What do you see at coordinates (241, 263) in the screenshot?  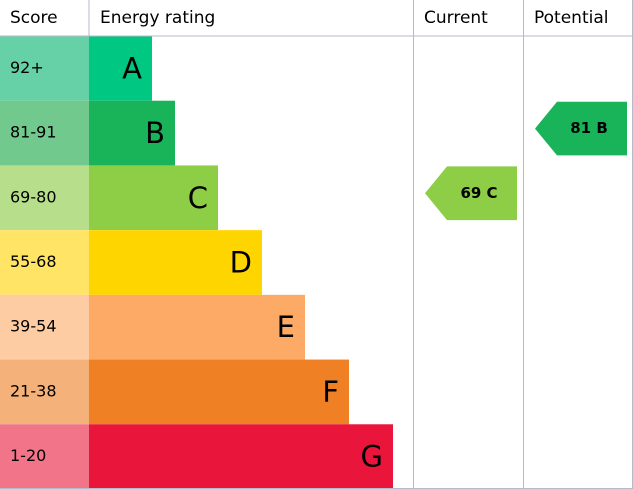 I see `rating-letter: D` at bounding box center [241, 263].